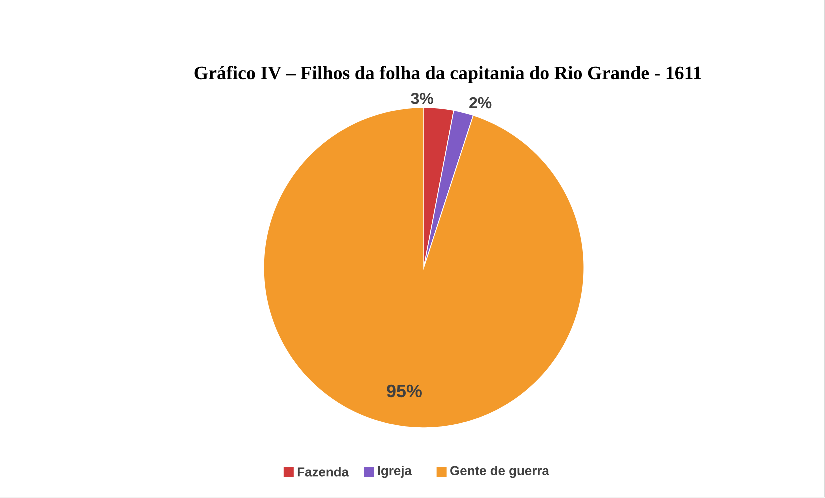 This screenshot has width=825, height=498. What do you see at coordinates (324, 472) in the screenshot?
I see `legend-label: Fazenda` at bounding box center [324, 472].